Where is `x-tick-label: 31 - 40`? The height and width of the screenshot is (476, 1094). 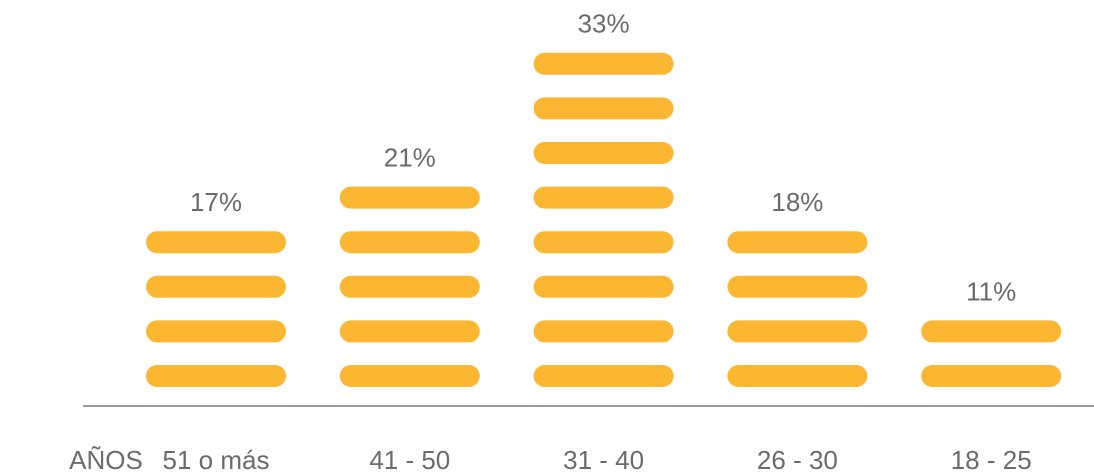 x-tick-label: 31 - 40 is located at coordinates (603, 460).